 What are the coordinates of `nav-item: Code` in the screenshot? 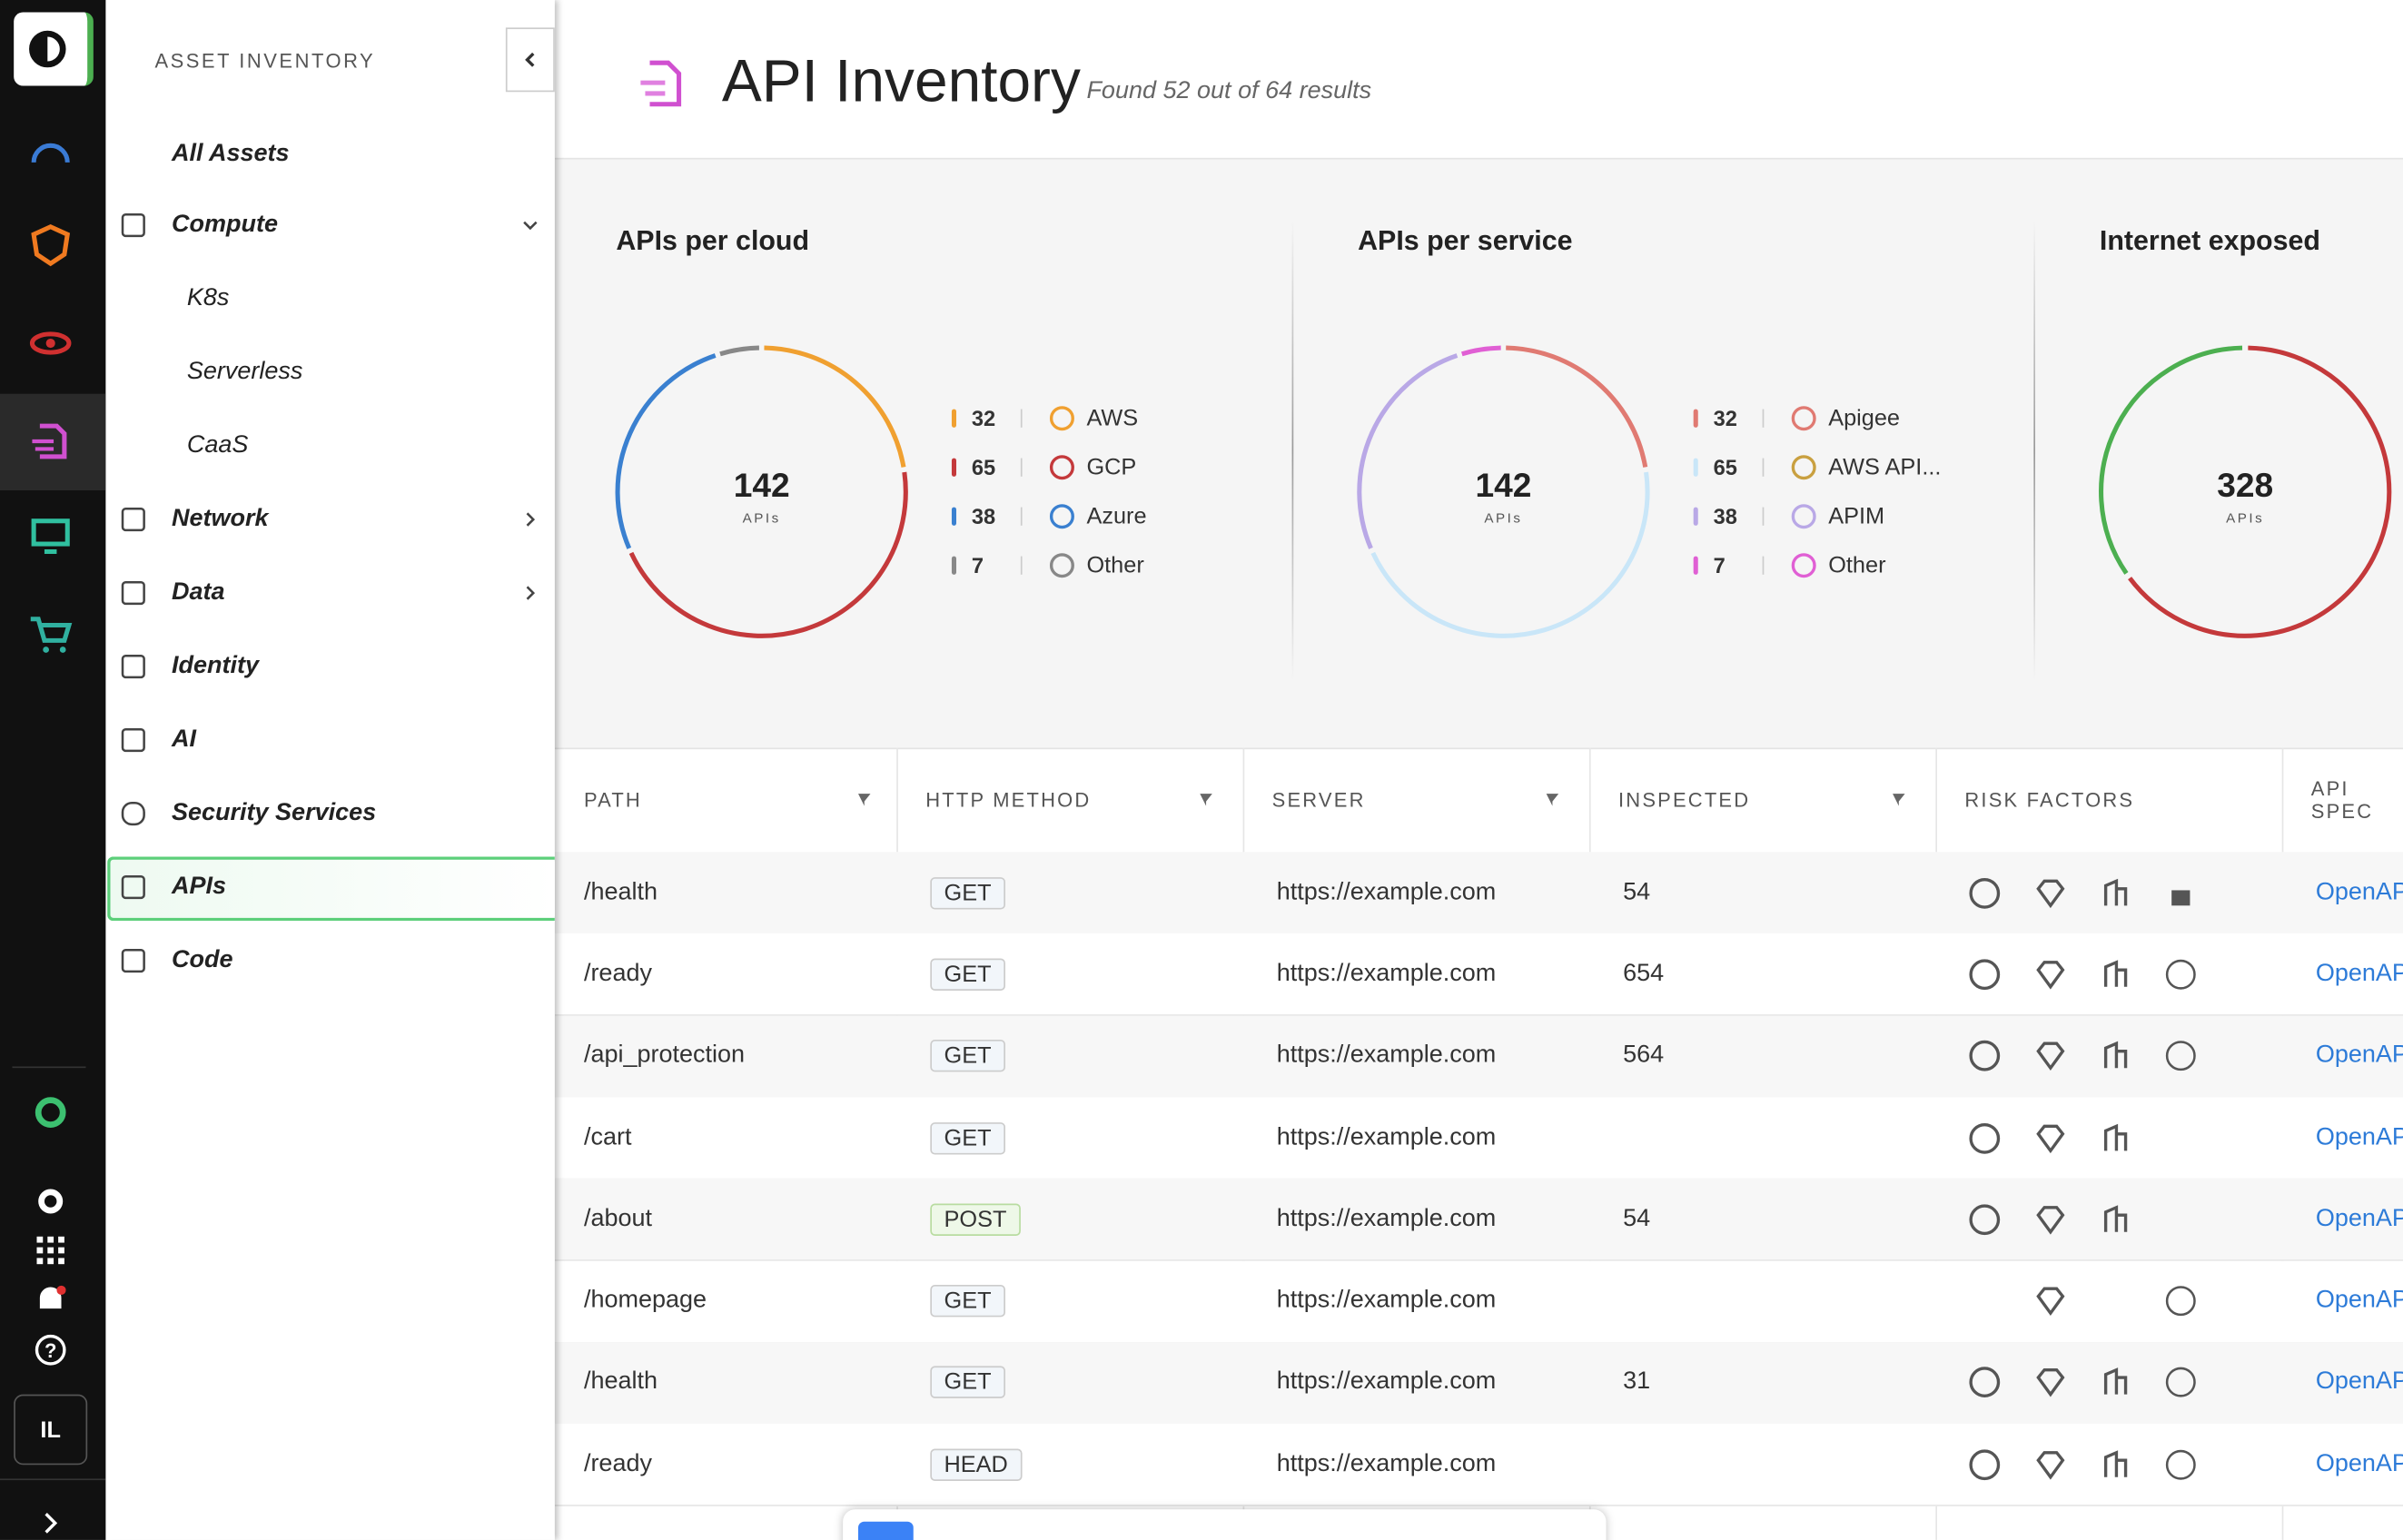 It's located at (202, 960).